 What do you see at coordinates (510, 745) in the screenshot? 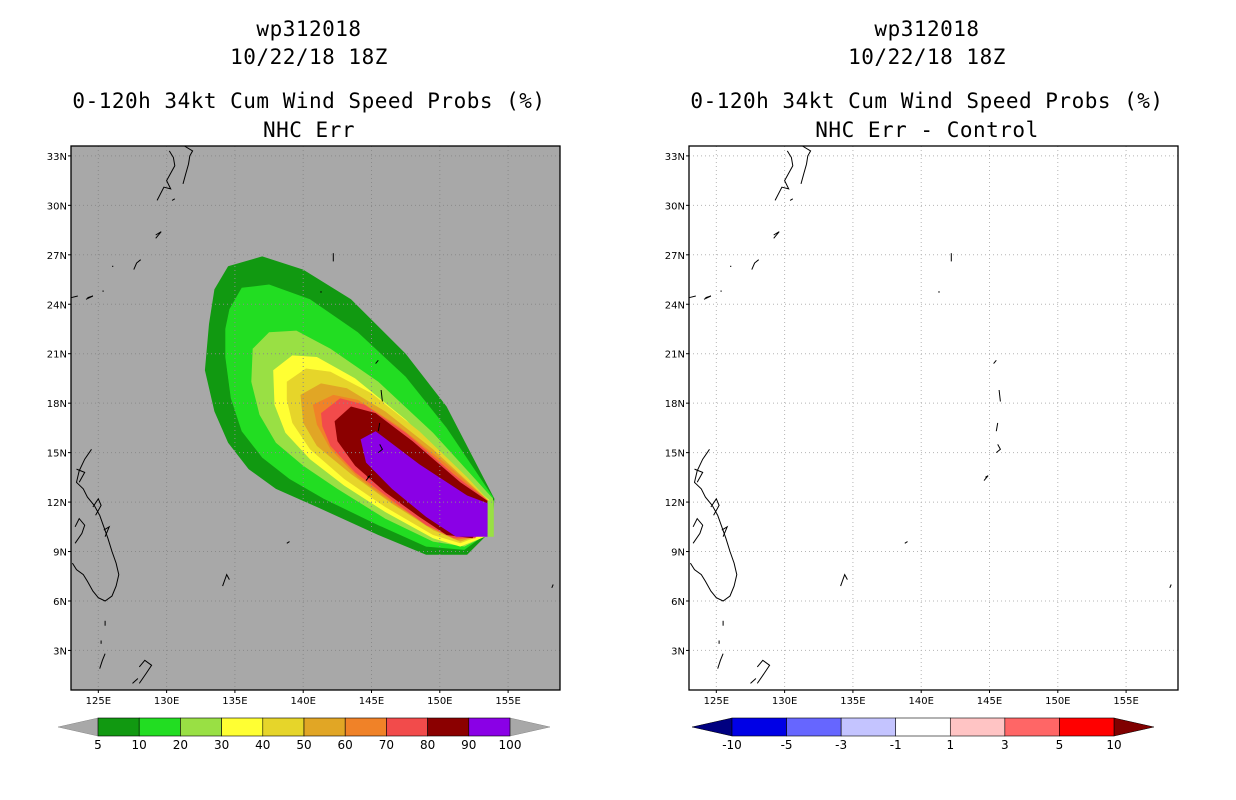
I see `colorbar-label: 100` at bounding box center [510, 745].